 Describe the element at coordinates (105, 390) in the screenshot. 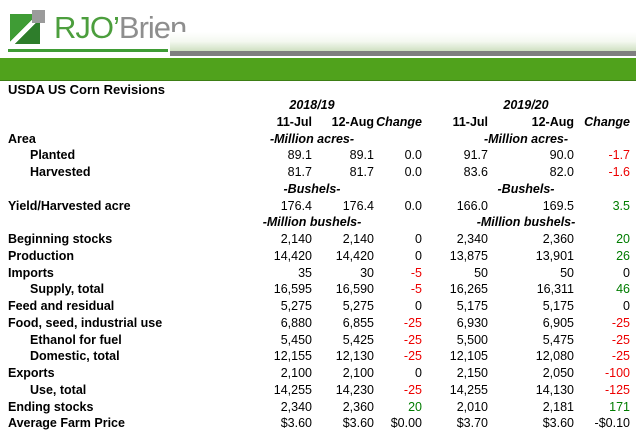

I see `row-label: Use, total` at that location.